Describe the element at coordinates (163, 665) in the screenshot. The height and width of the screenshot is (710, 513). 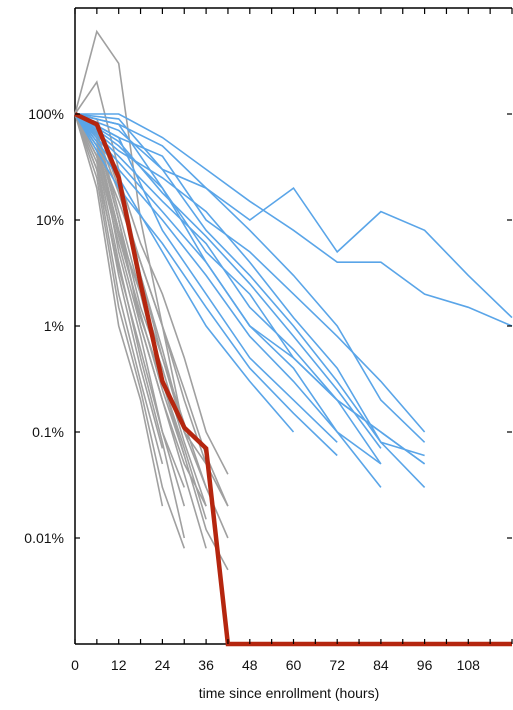
I see `x-tick-label-2: 24` at that location.